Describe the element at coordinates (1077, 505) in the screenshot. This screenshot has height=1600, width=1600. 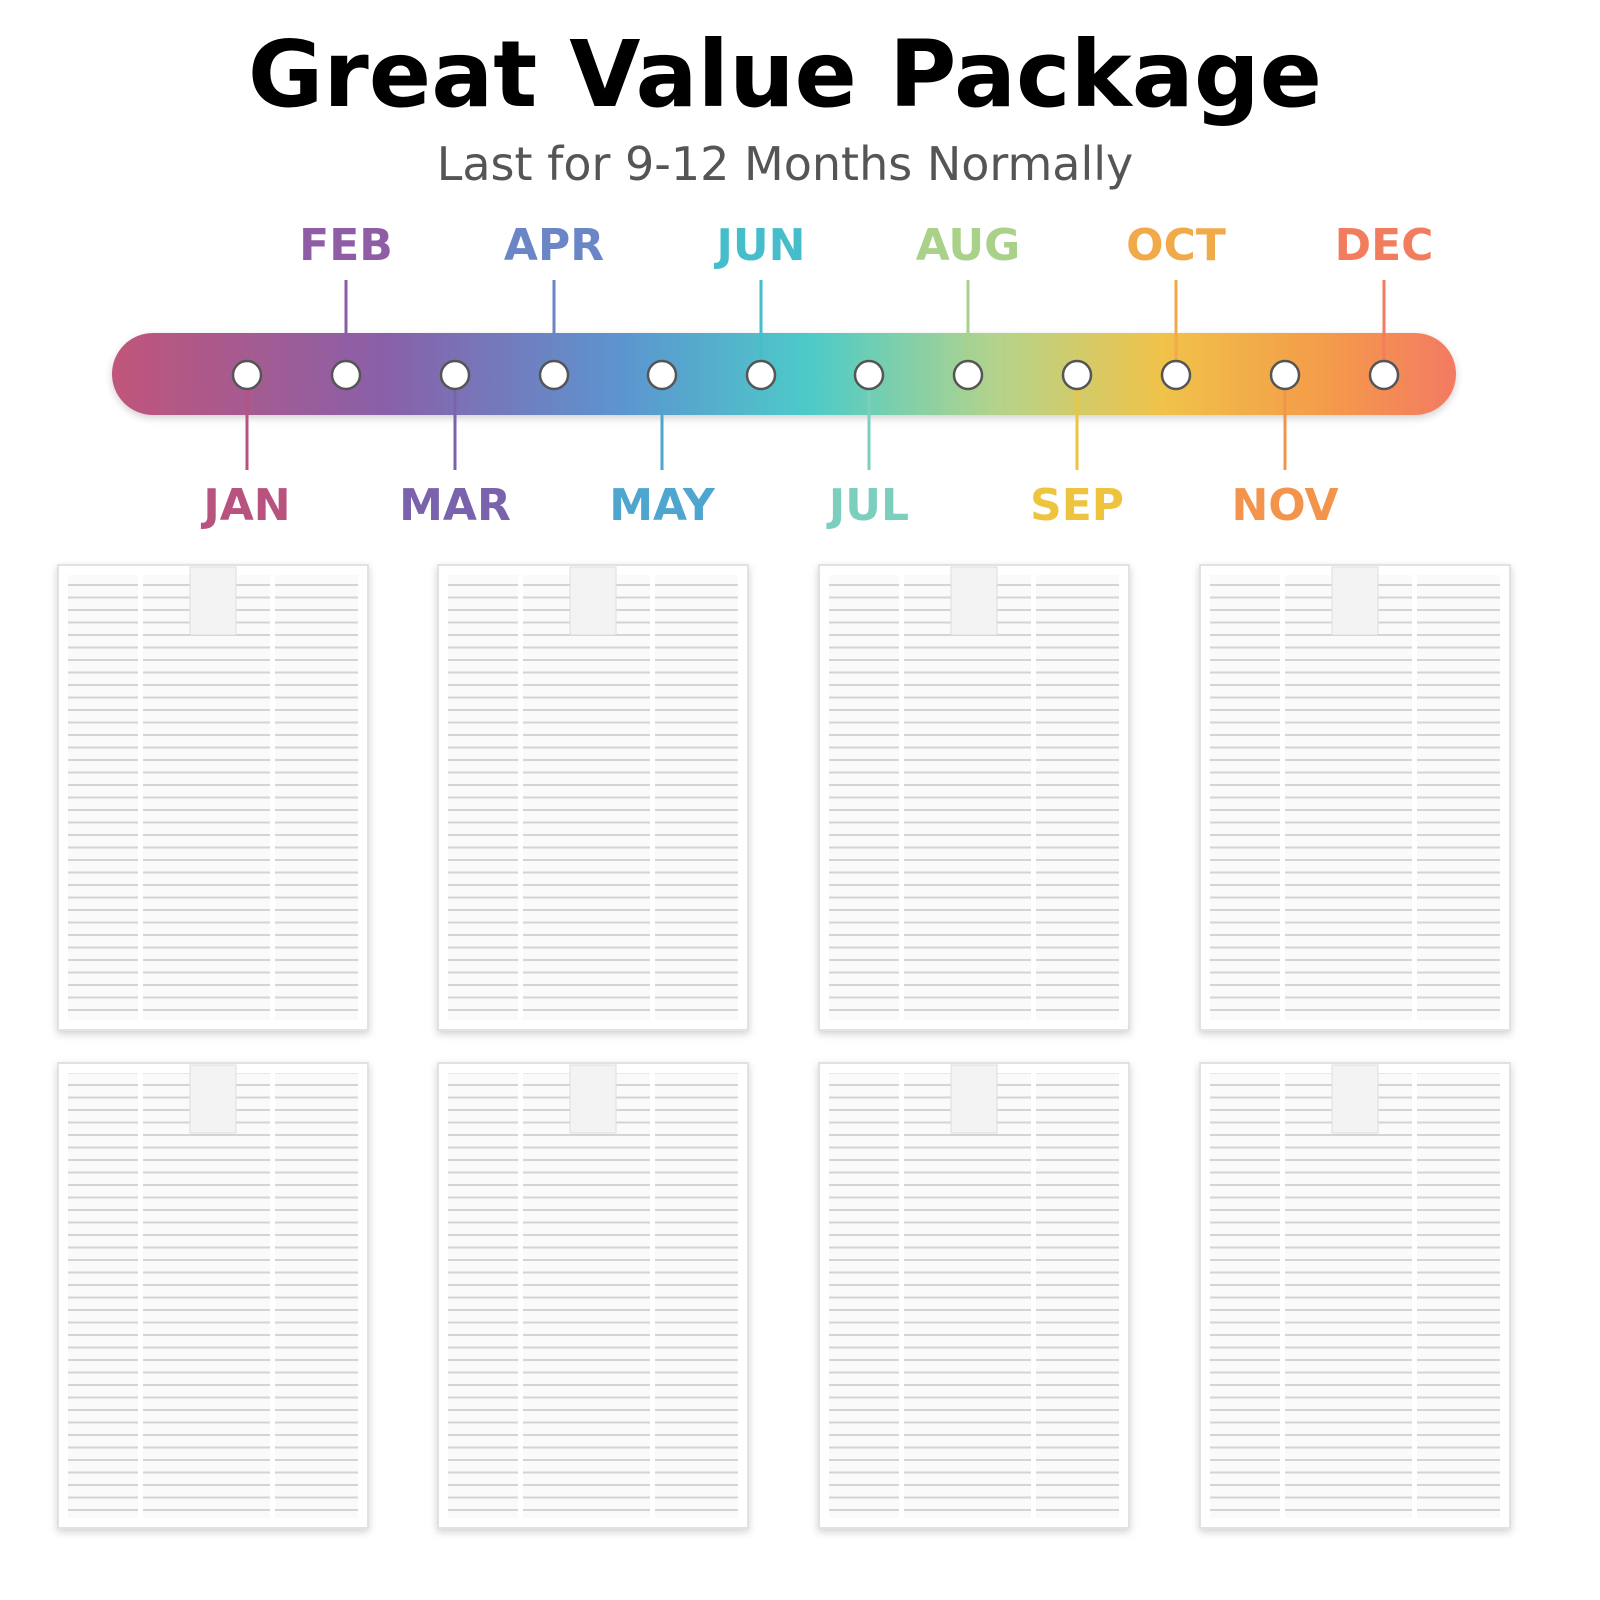
I see `month-label: SEP` at that location.